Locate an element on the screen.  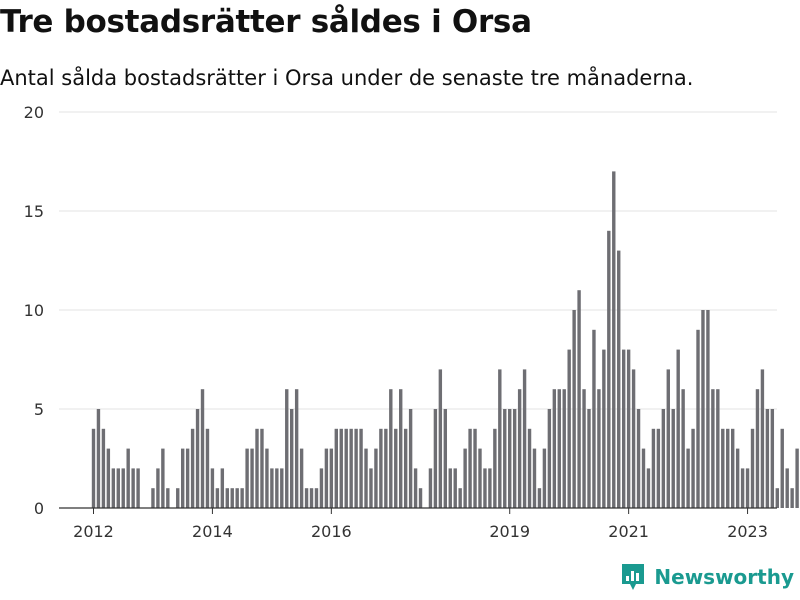
y-tick-label: 0 is located at coordinates (39, 508).